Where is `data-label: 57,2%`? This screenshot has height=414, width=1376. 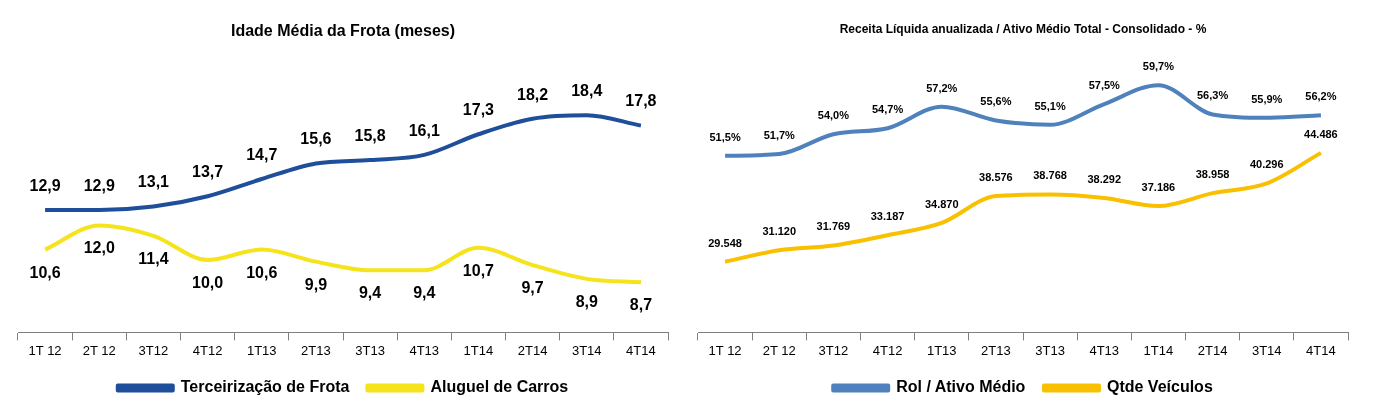 data-label: 57,2% is located at coordinates (942, 87).